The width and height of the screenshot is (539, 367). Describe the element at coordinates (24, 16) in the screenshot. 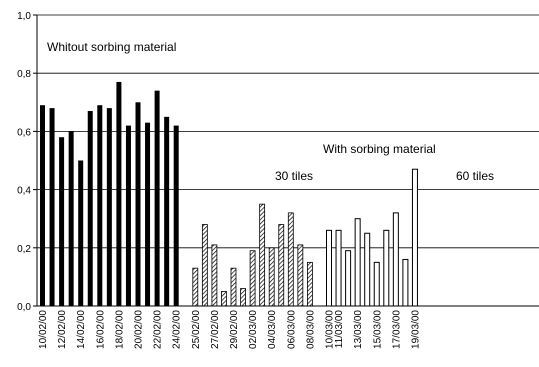

I see `y-tick-label: 1,0` at that location.